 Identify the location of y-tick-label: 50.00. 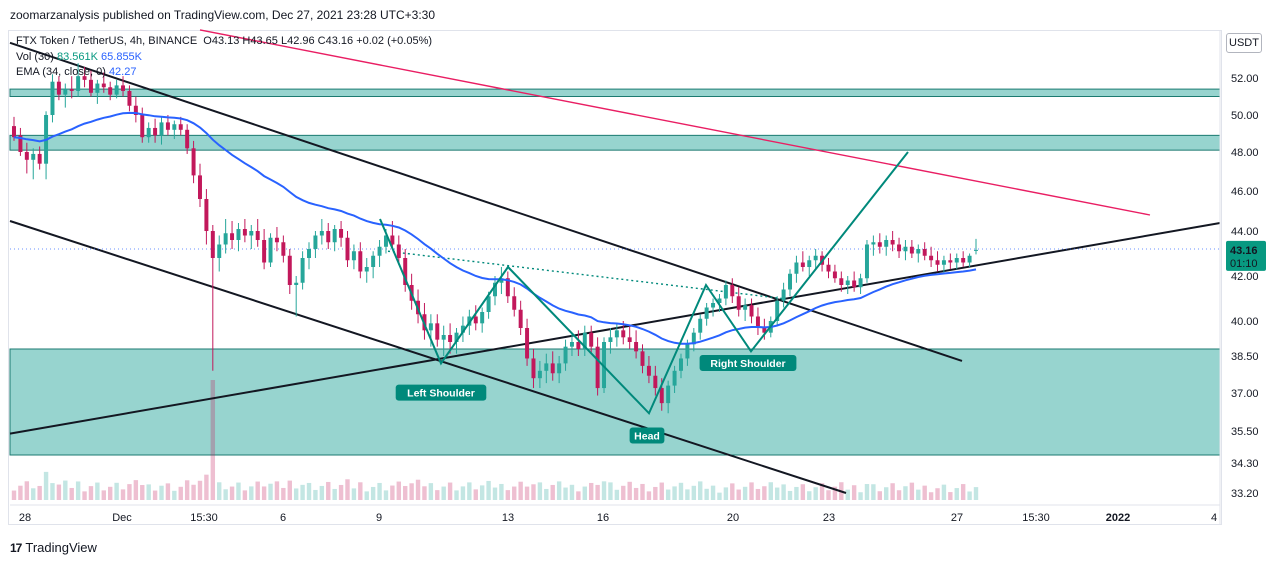
(1245, 116).